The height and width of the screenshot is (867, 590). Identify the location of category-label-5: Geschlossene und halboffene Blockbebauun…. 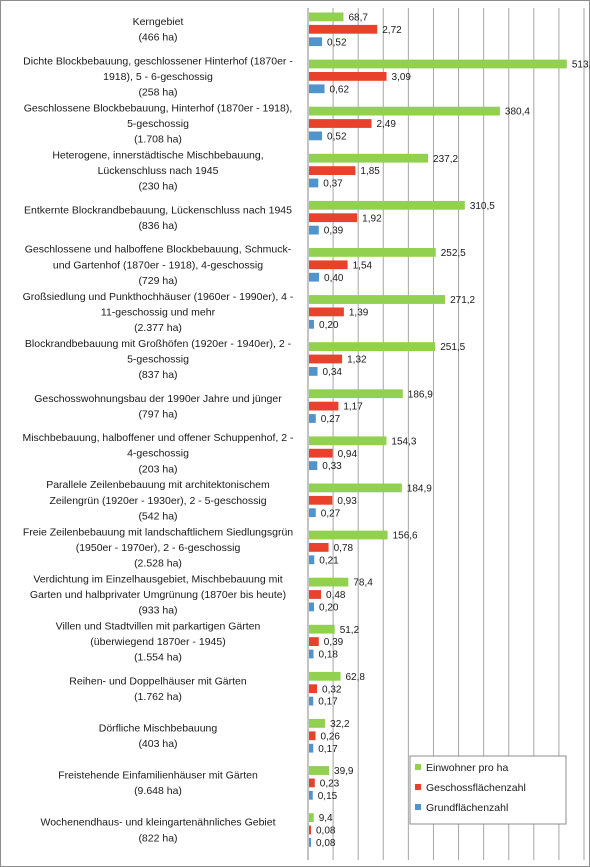
(158, 265).